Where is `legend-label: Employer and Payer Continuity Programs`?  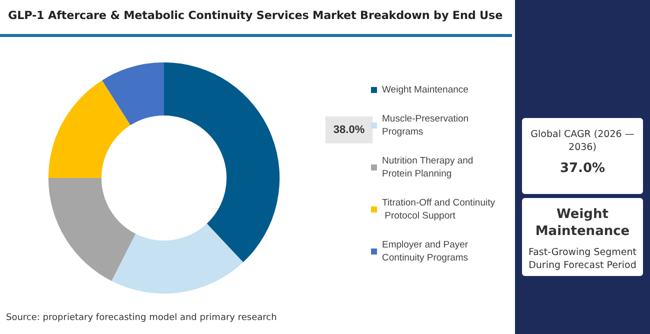 legend-label: Employer and Payer Continuity Programs is located at coordinates (426, 252).